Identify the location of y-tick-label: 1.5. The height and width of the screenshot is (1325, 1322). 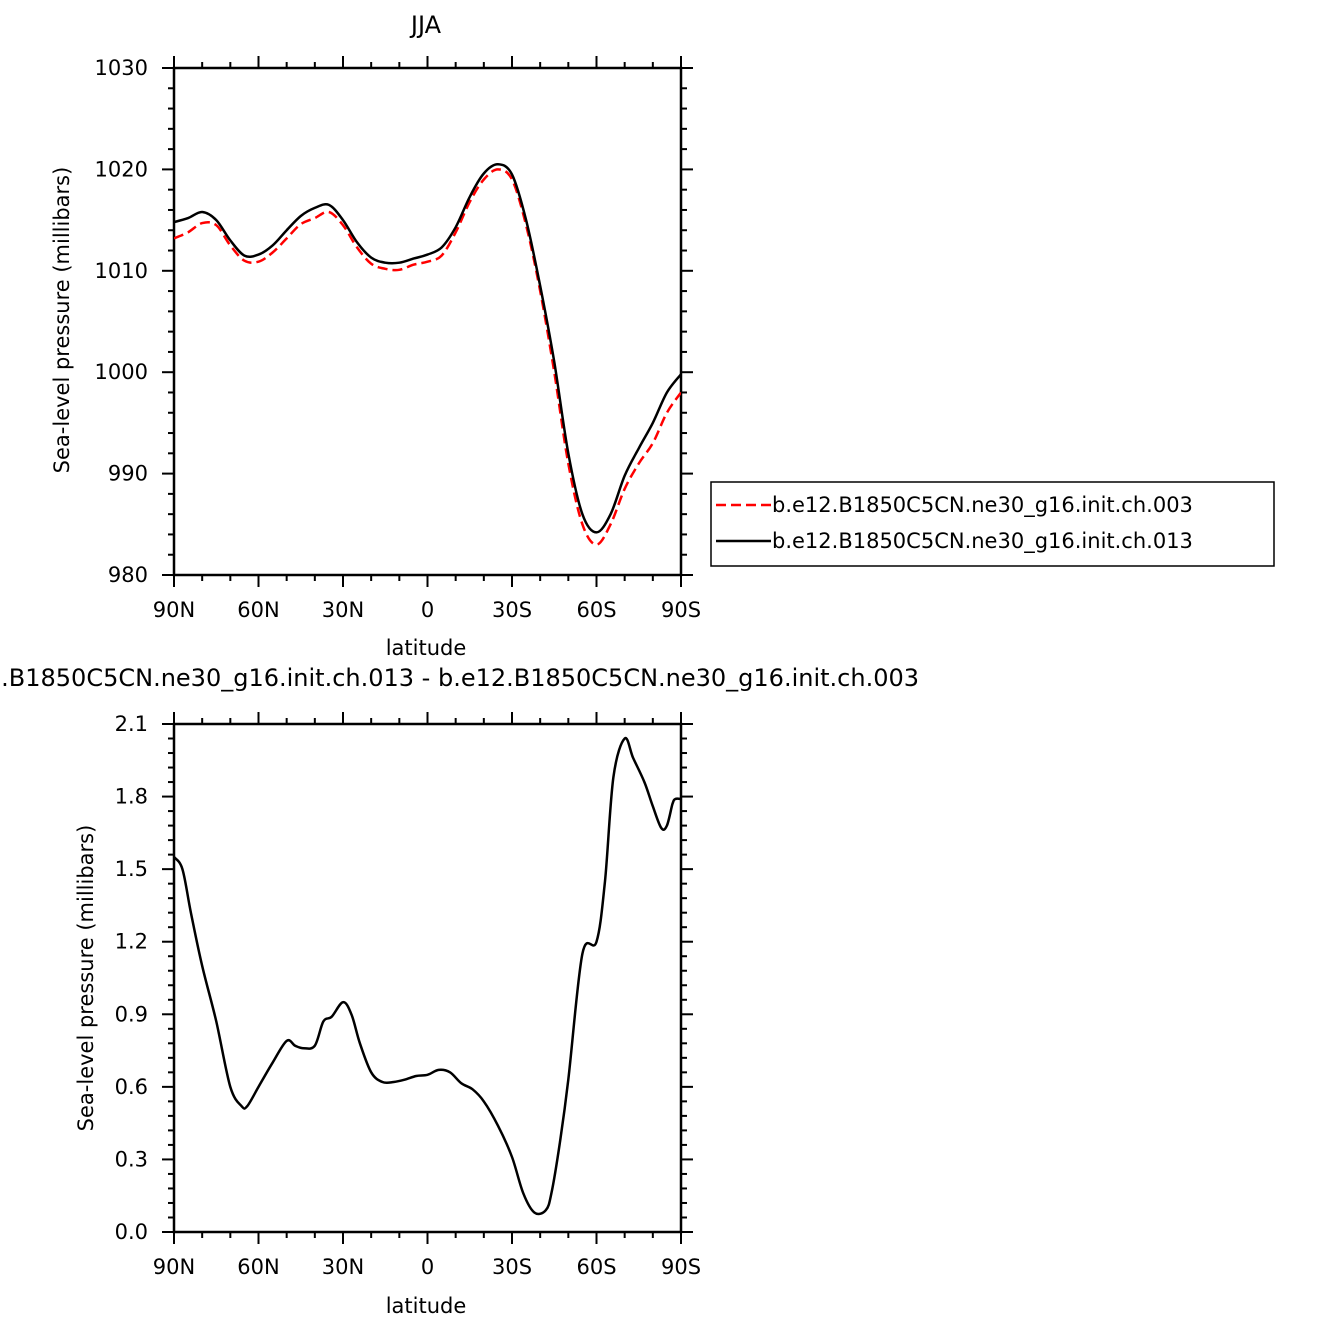
(131, 869).